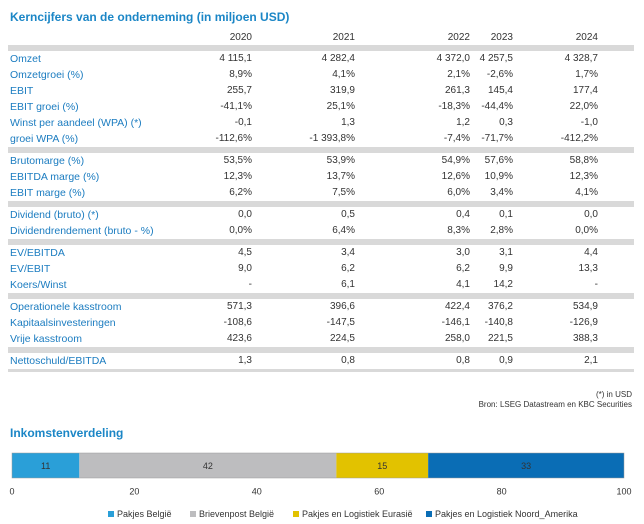 Image resolution: width=644 pixels, height=524 pixels. I want to click on cell: -112,6%, so click(233, 138).